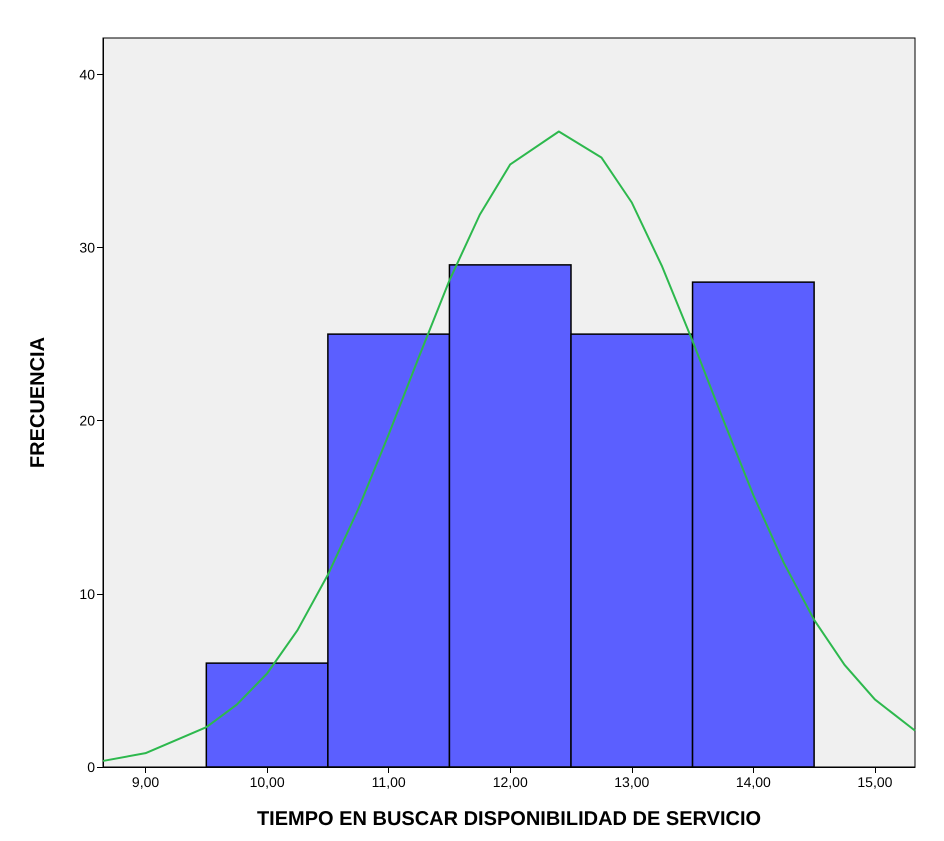 The image size is (944, 841). I want to click on x-tick-label: 9,00, so click(146, 782).